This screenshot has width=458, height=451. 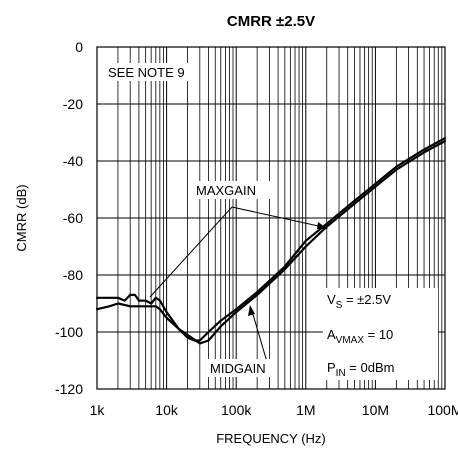 I want to click on y-tick-label: -100, so click(x=69, y=332).